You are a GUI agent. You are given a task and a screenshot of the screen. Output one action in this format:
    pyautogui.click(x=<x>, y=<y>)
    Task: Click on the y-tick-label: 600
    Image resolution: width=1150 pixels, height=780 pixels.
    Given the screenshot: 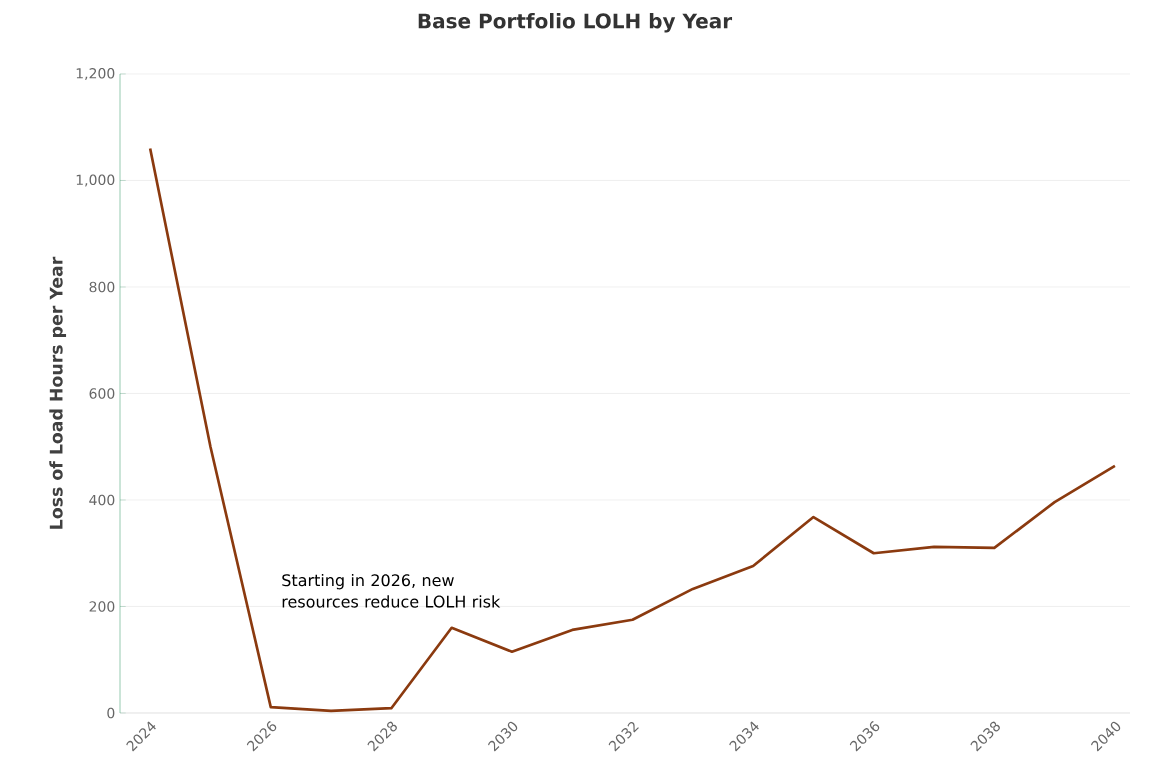 What is the action you would take?
    pyautogui.click(x=102, y=393)
    